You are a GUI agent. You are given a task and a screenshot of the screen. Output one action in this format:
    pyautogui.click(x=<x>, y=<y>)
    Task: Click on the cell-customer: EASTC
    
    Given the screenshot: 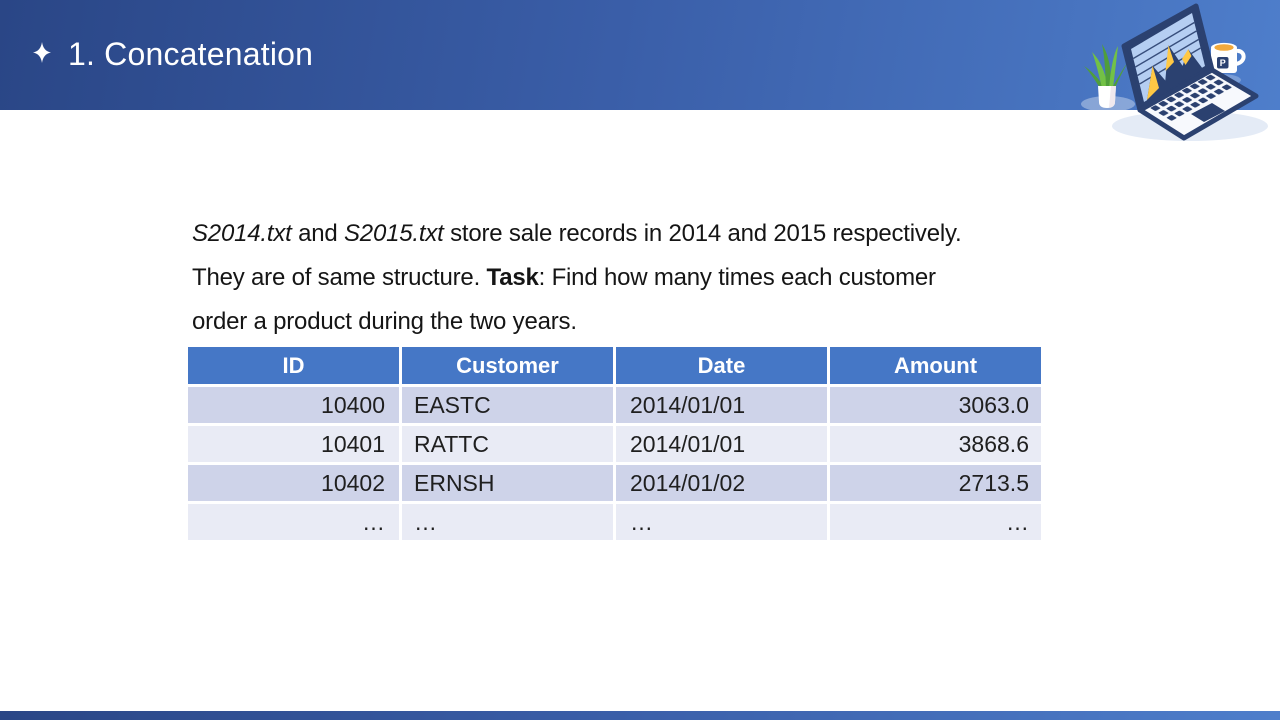 What is the action you would take?
    pyautogui.click(x=507, y=405)
    